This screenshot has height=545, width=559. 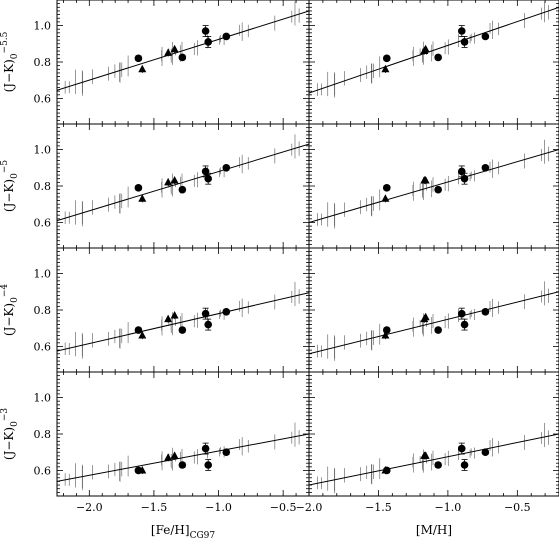 I want to click on panel-row3-right, so click(x=433, y=310).